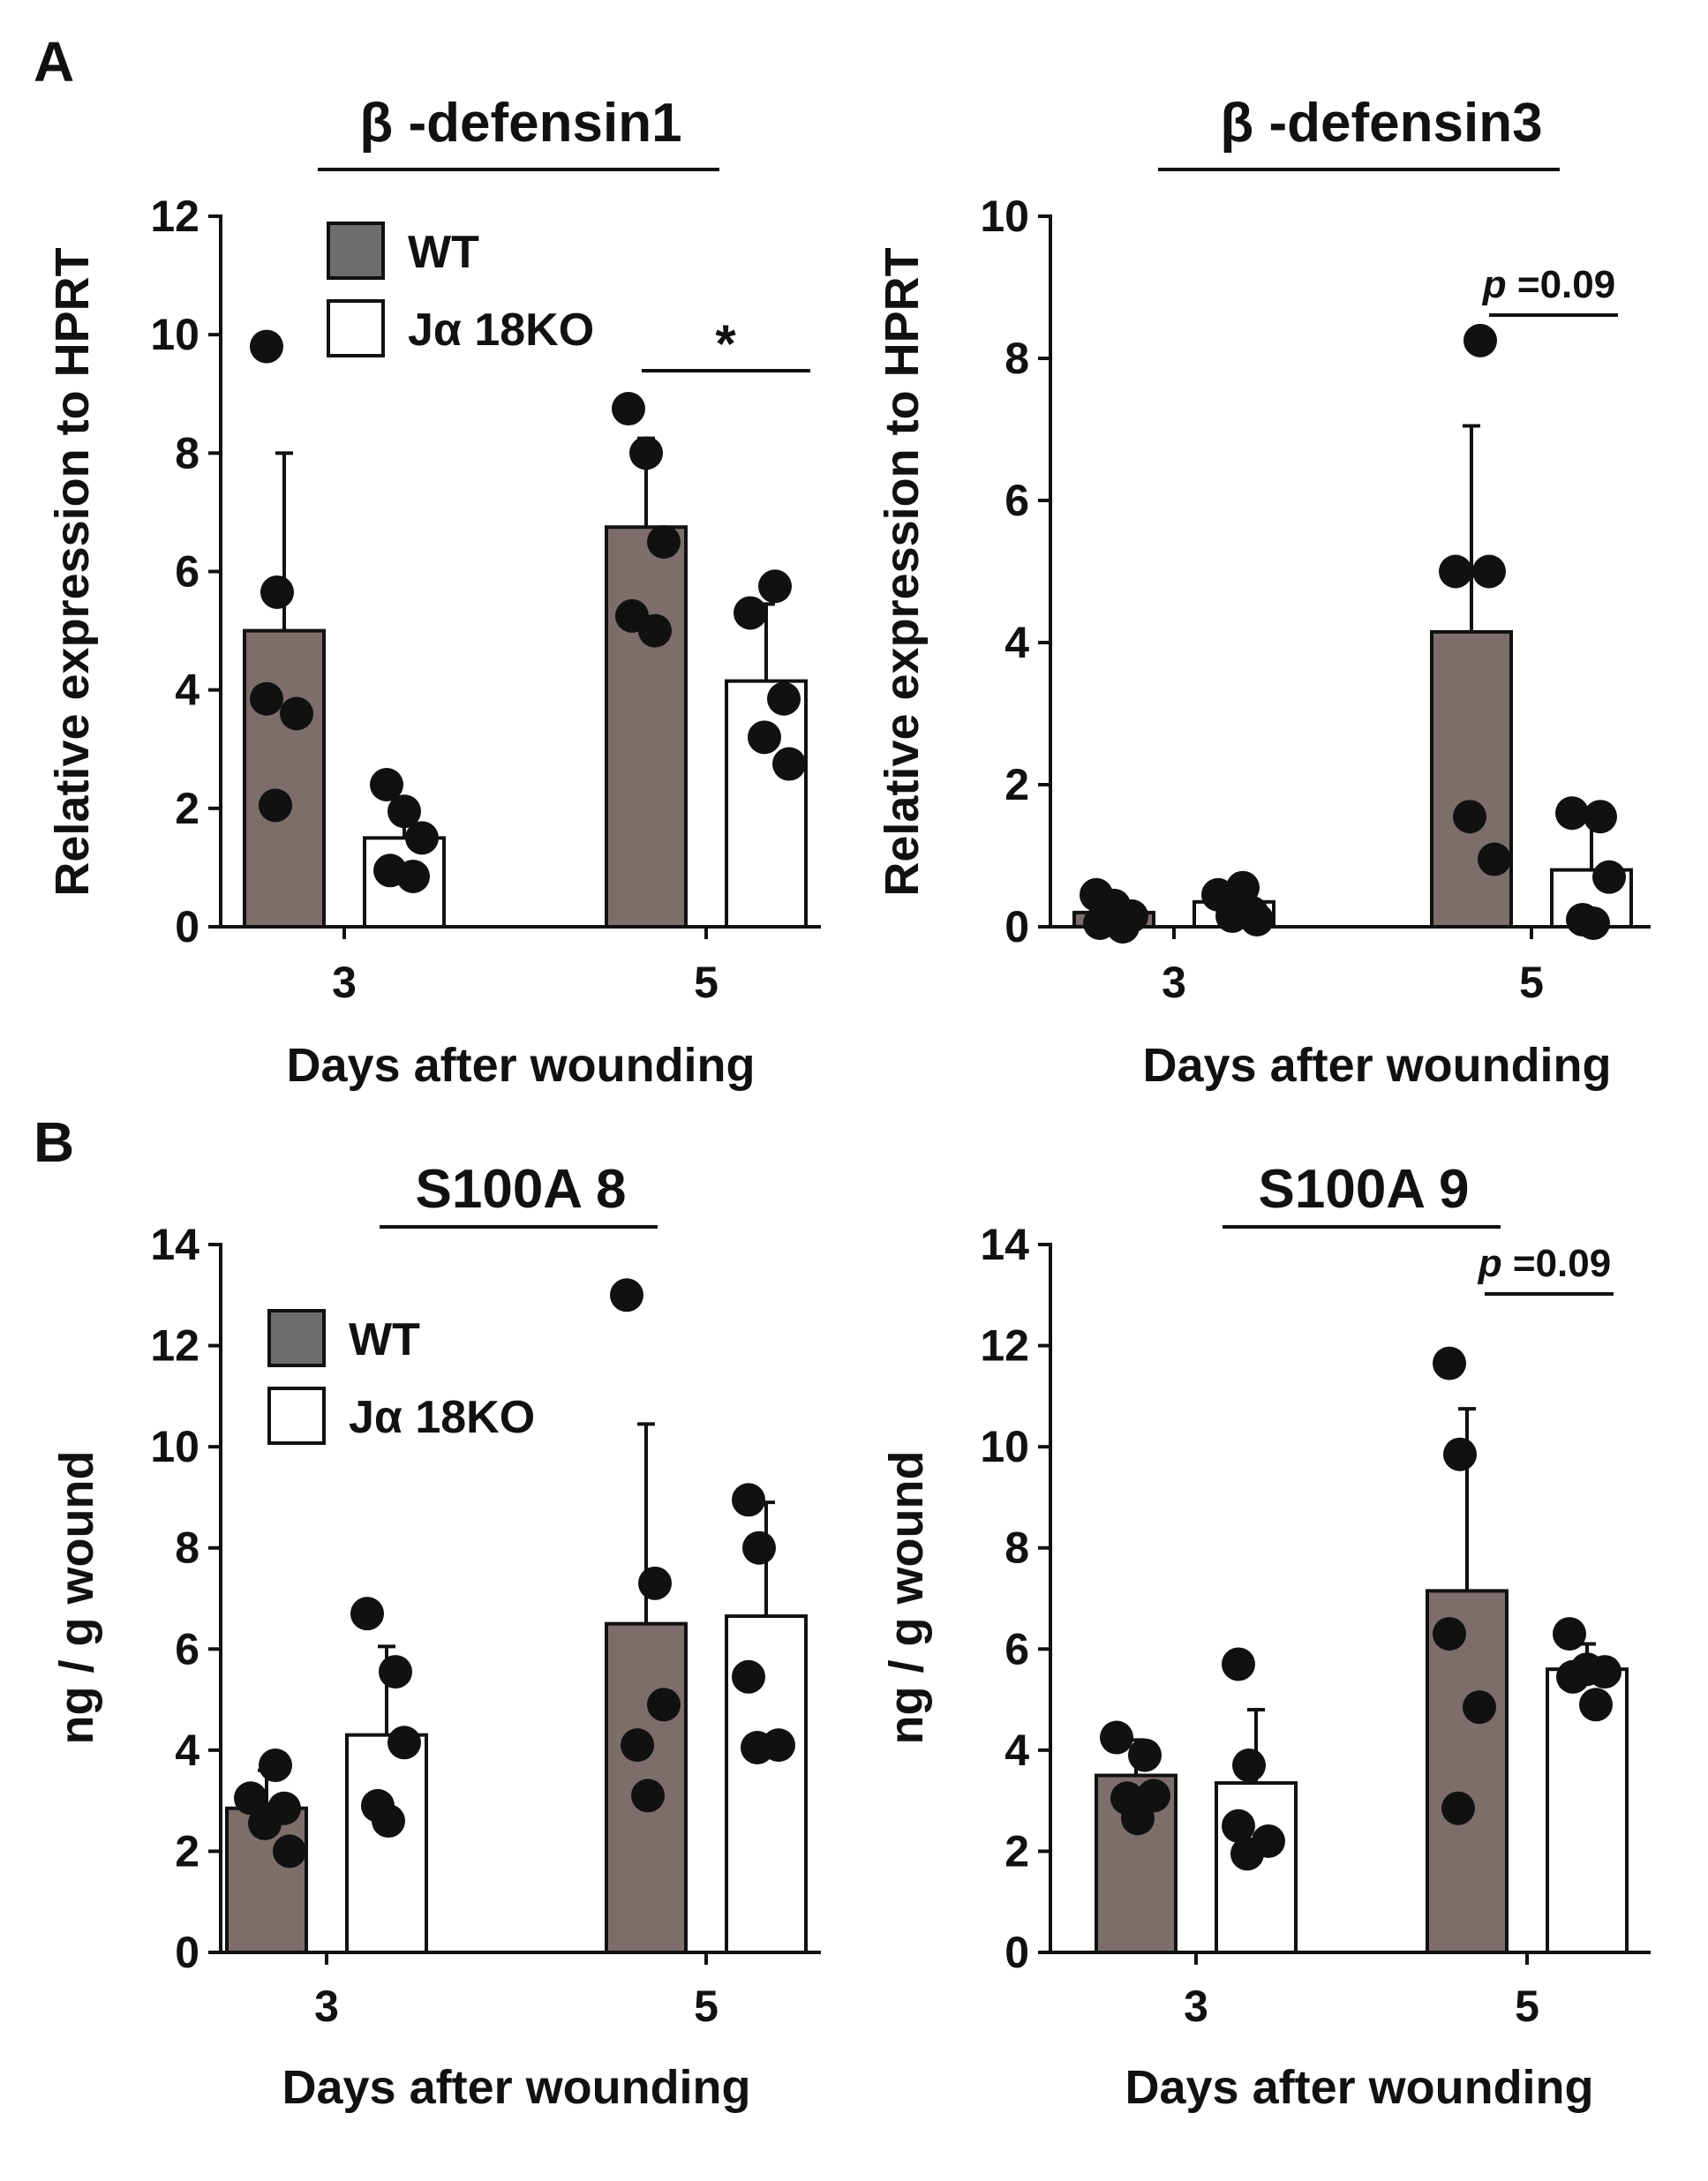 The image size is (1708, 2181). What do you see at coordinates (385, 1339) in the screenshot?
I see `legend-label-wt: WT` at bounding box center [385, 1339].